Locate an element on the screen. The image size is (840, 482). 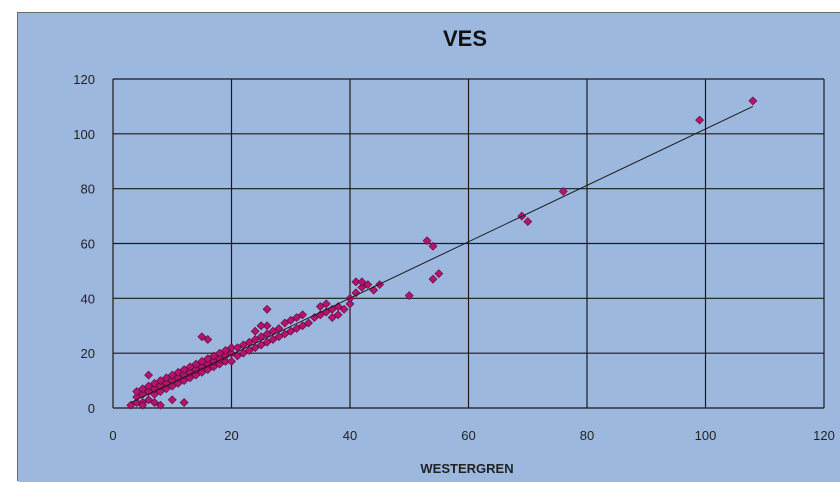
y-tick-label: 60 is located at coordinates (88, 244).